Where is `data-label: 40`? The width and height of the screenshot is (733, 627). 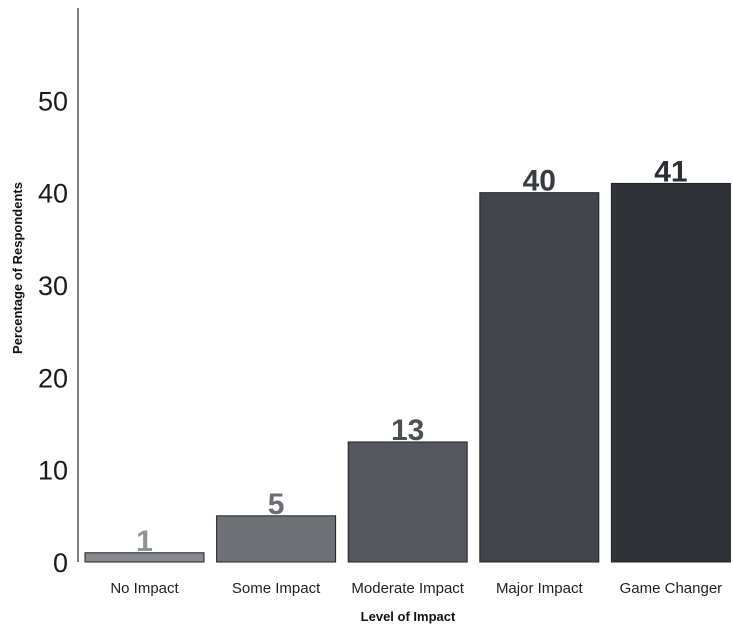 data-label: 40 is located at coordinates (539, 181).